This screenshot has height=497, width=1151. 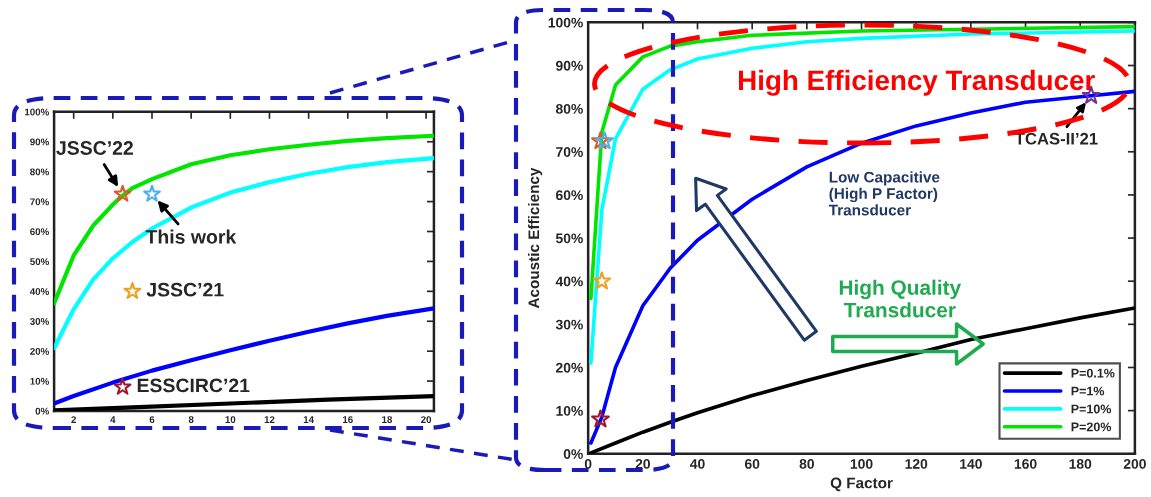 I want to click on x-tick-label: 160, so click(x=1025, y=463).